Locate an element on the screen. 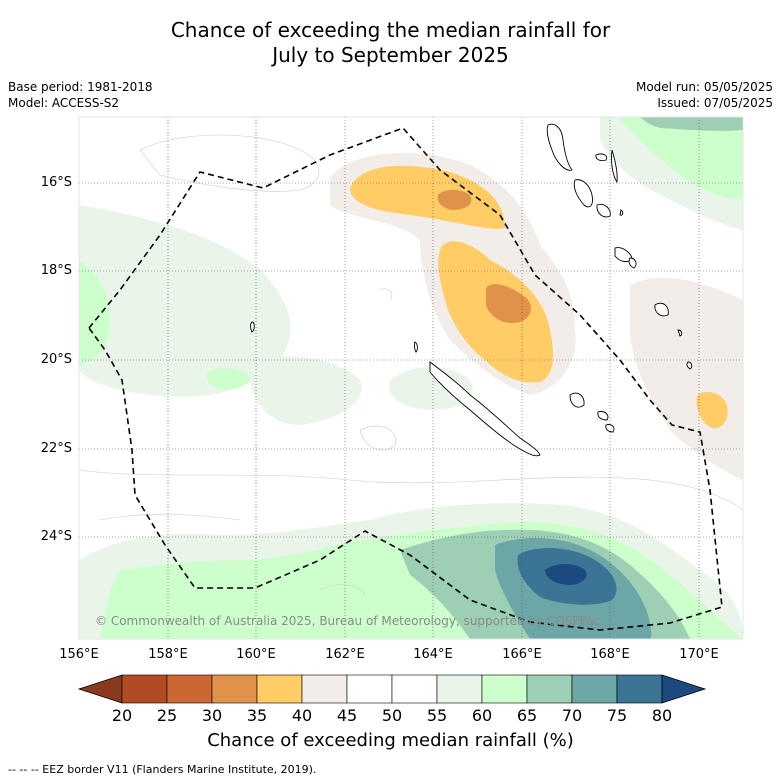 Image resolution: width=781 pixels, height=781 pixels. model-run: Model run: 05/05/2025 is located at coordinates (704, 87).